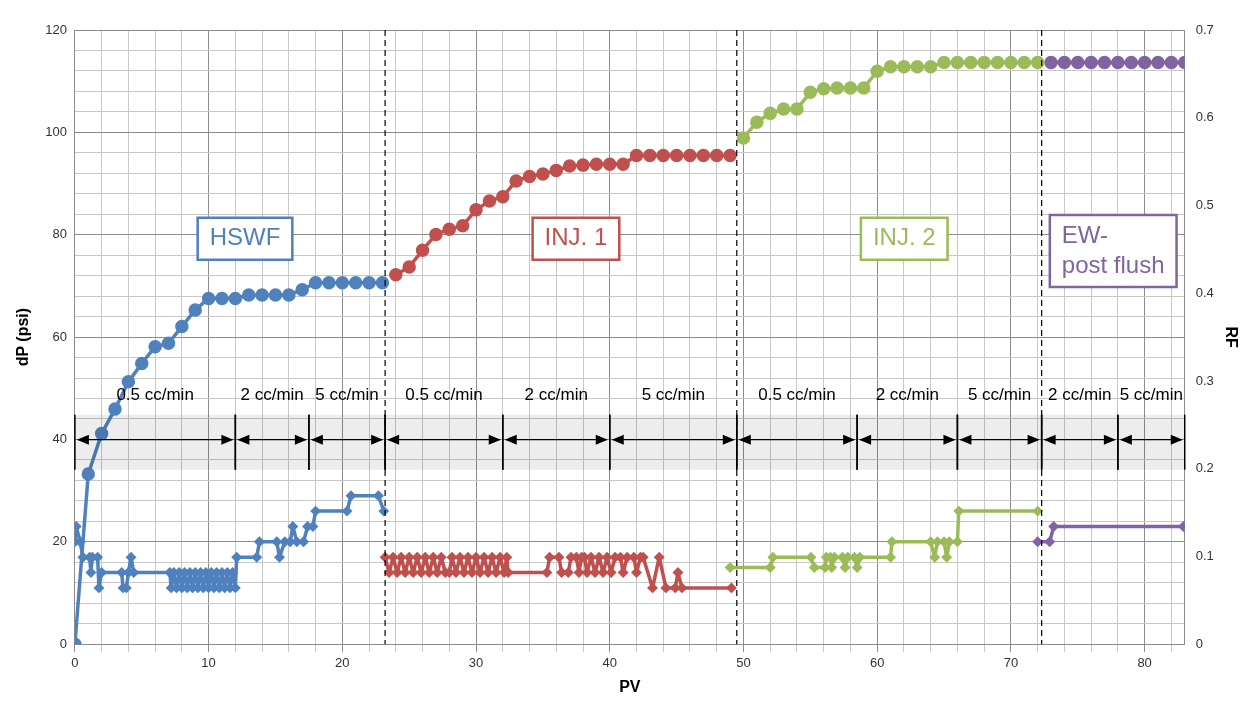  What do you see at coordinates (1204, 117) in the screenshot?
I see `y2-tick-label: 0.6` at bounding box center [1204, 117].